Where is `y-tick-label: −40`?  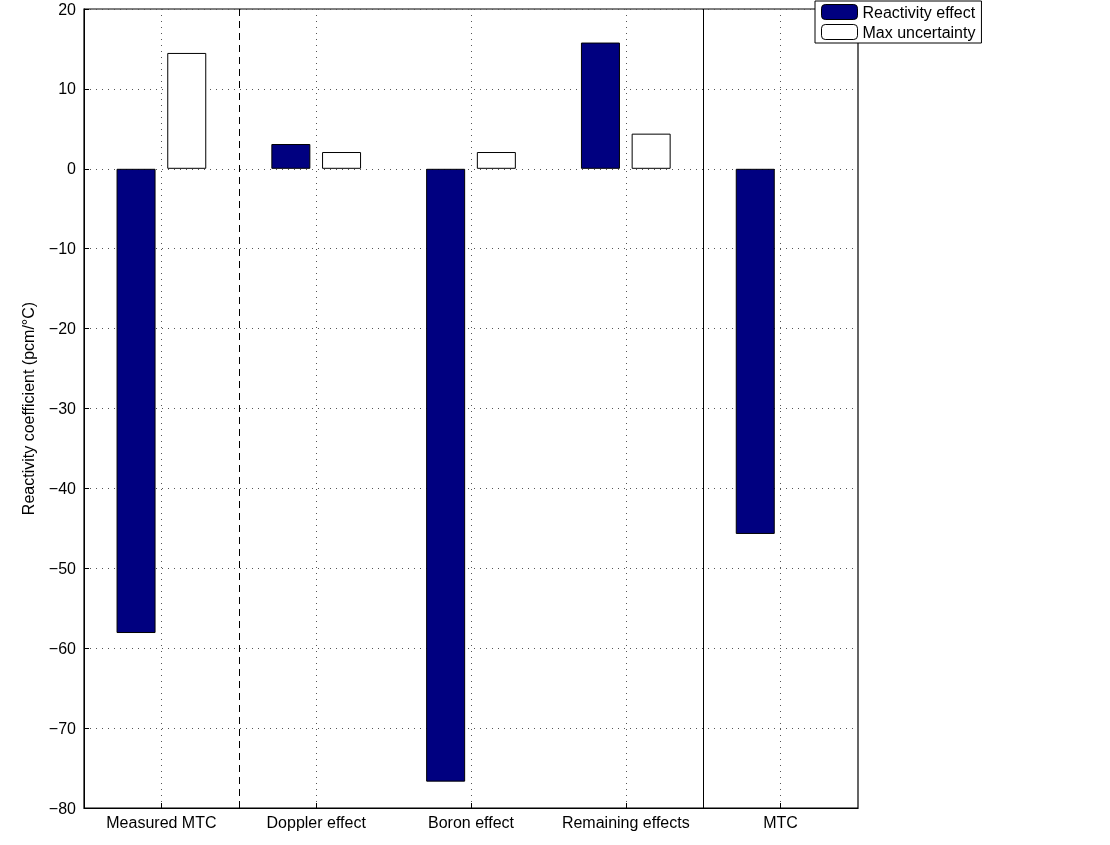 y-tick-label: −40 is located at coordinates (62, 488).